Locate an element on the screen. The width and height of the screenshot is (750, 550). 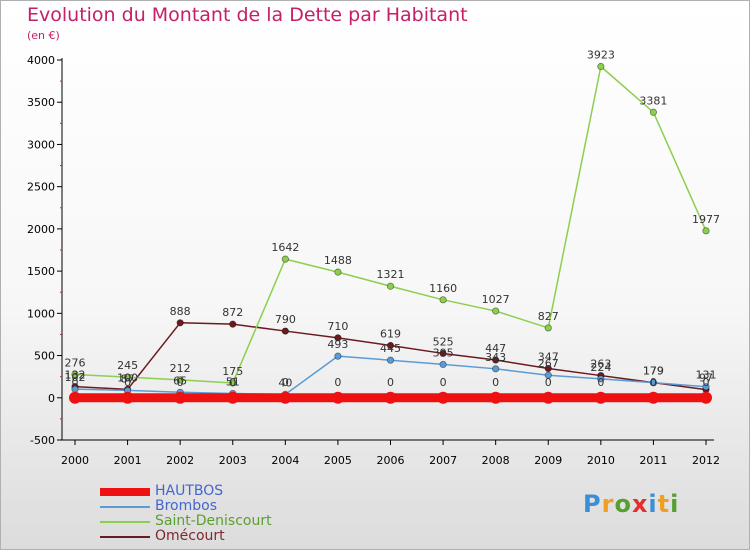
data-label: 347 is located at coordinates (548, 356).